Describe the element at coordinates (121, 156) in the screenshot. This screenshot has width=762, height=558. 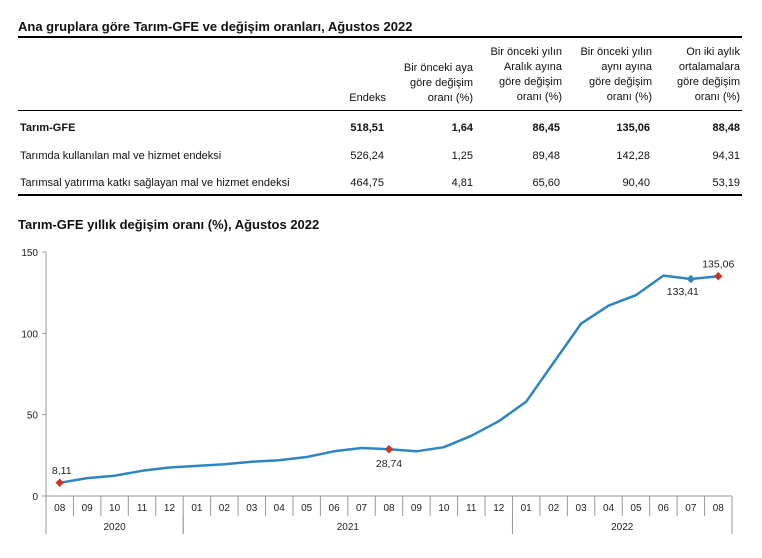
I see `row-label: Tarımda kullanılan mal ve hizmet endeksi` at that location.